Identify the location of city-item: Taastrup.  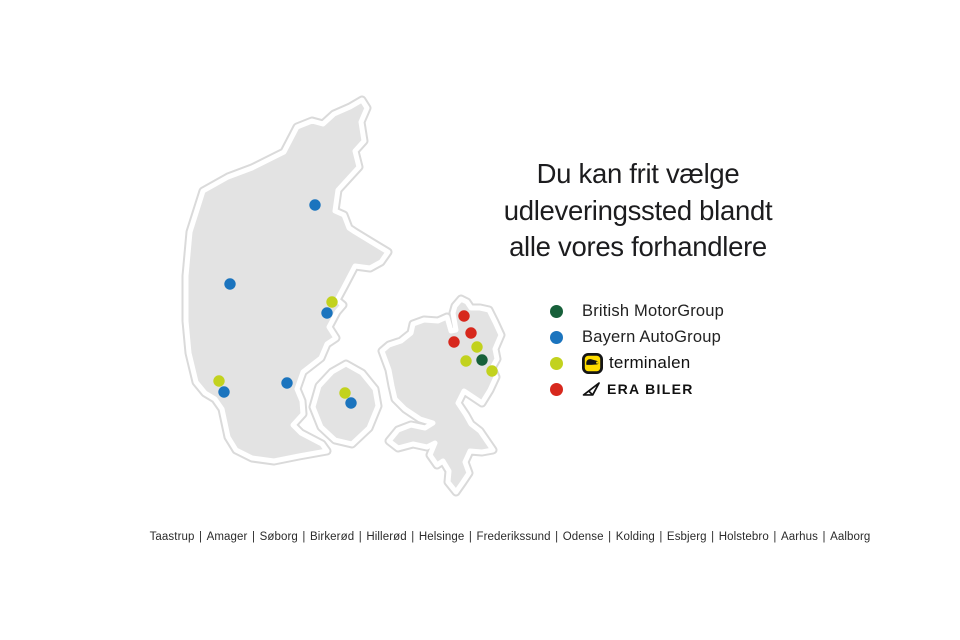
(172, 537).